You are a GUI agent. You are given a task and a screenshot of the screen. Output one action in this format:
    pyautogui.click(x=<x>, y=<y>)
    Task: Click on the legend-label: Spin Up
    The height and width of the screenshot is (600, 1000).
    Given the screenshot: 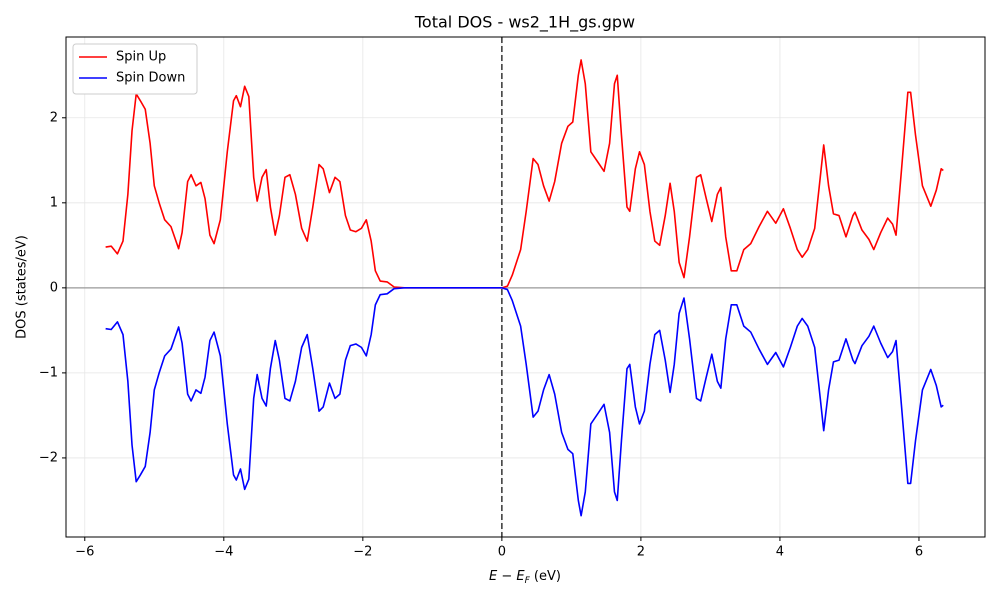 What is the action you would take?
    pyautogui.click(x=141, y=57)
    